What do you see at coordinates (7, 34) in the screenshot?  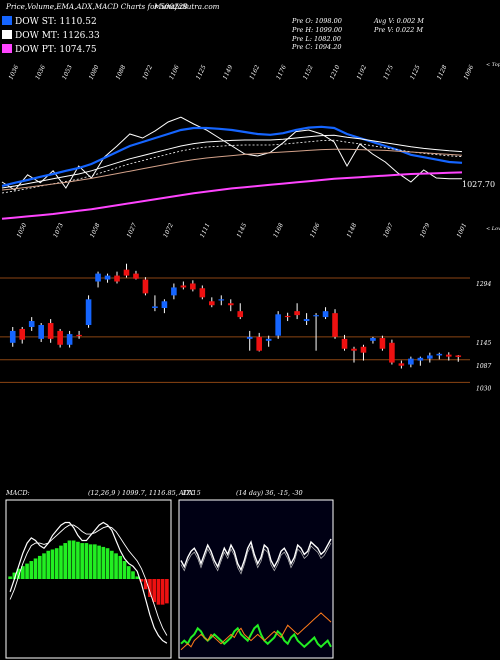 I see `legend-swatch-dow-mt` at bounding box center [7, 34].